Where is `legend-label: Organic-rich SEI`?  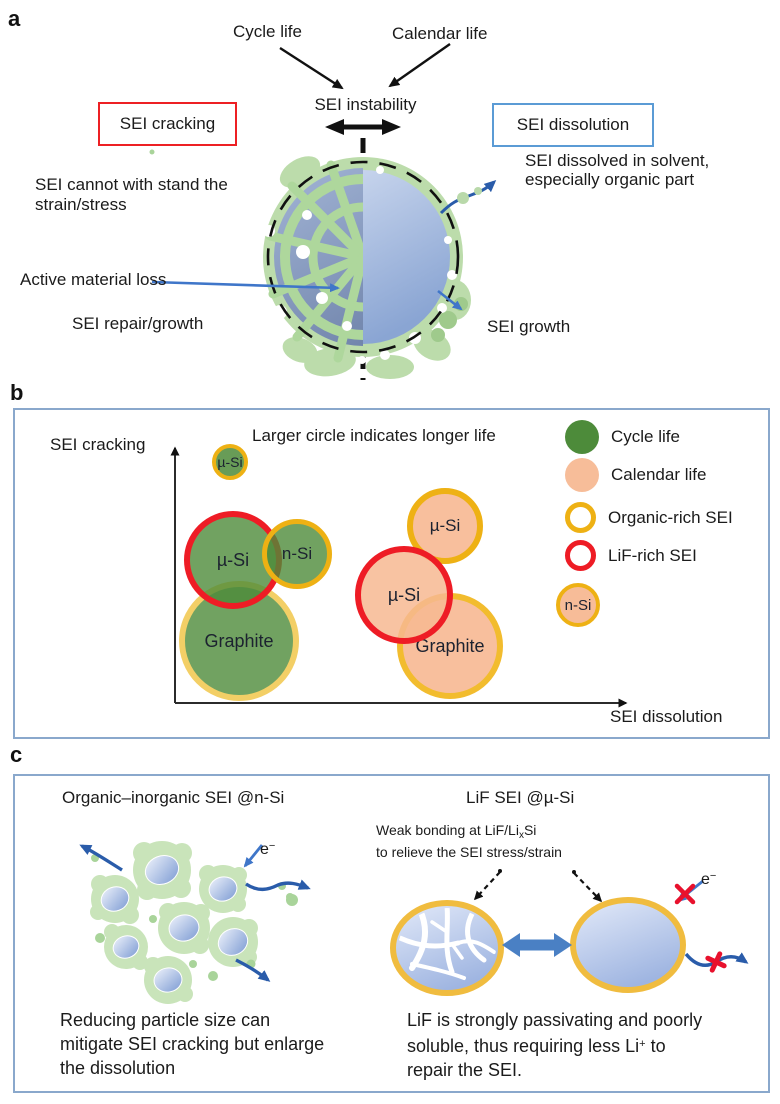 legend-label: Organic-rich SEI is located at coordinates (670, 517).